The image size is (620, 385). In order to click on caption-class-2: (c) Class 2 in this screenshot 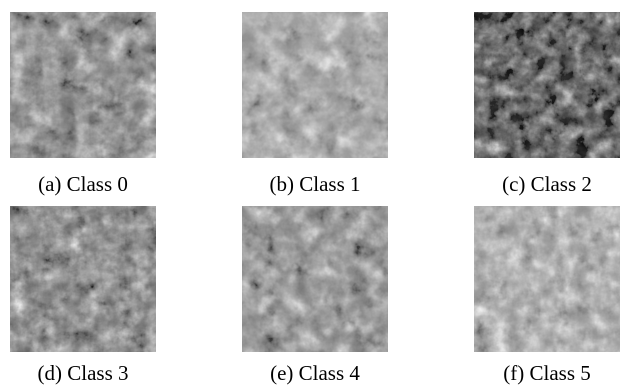, I will do `click(547, 184)`.